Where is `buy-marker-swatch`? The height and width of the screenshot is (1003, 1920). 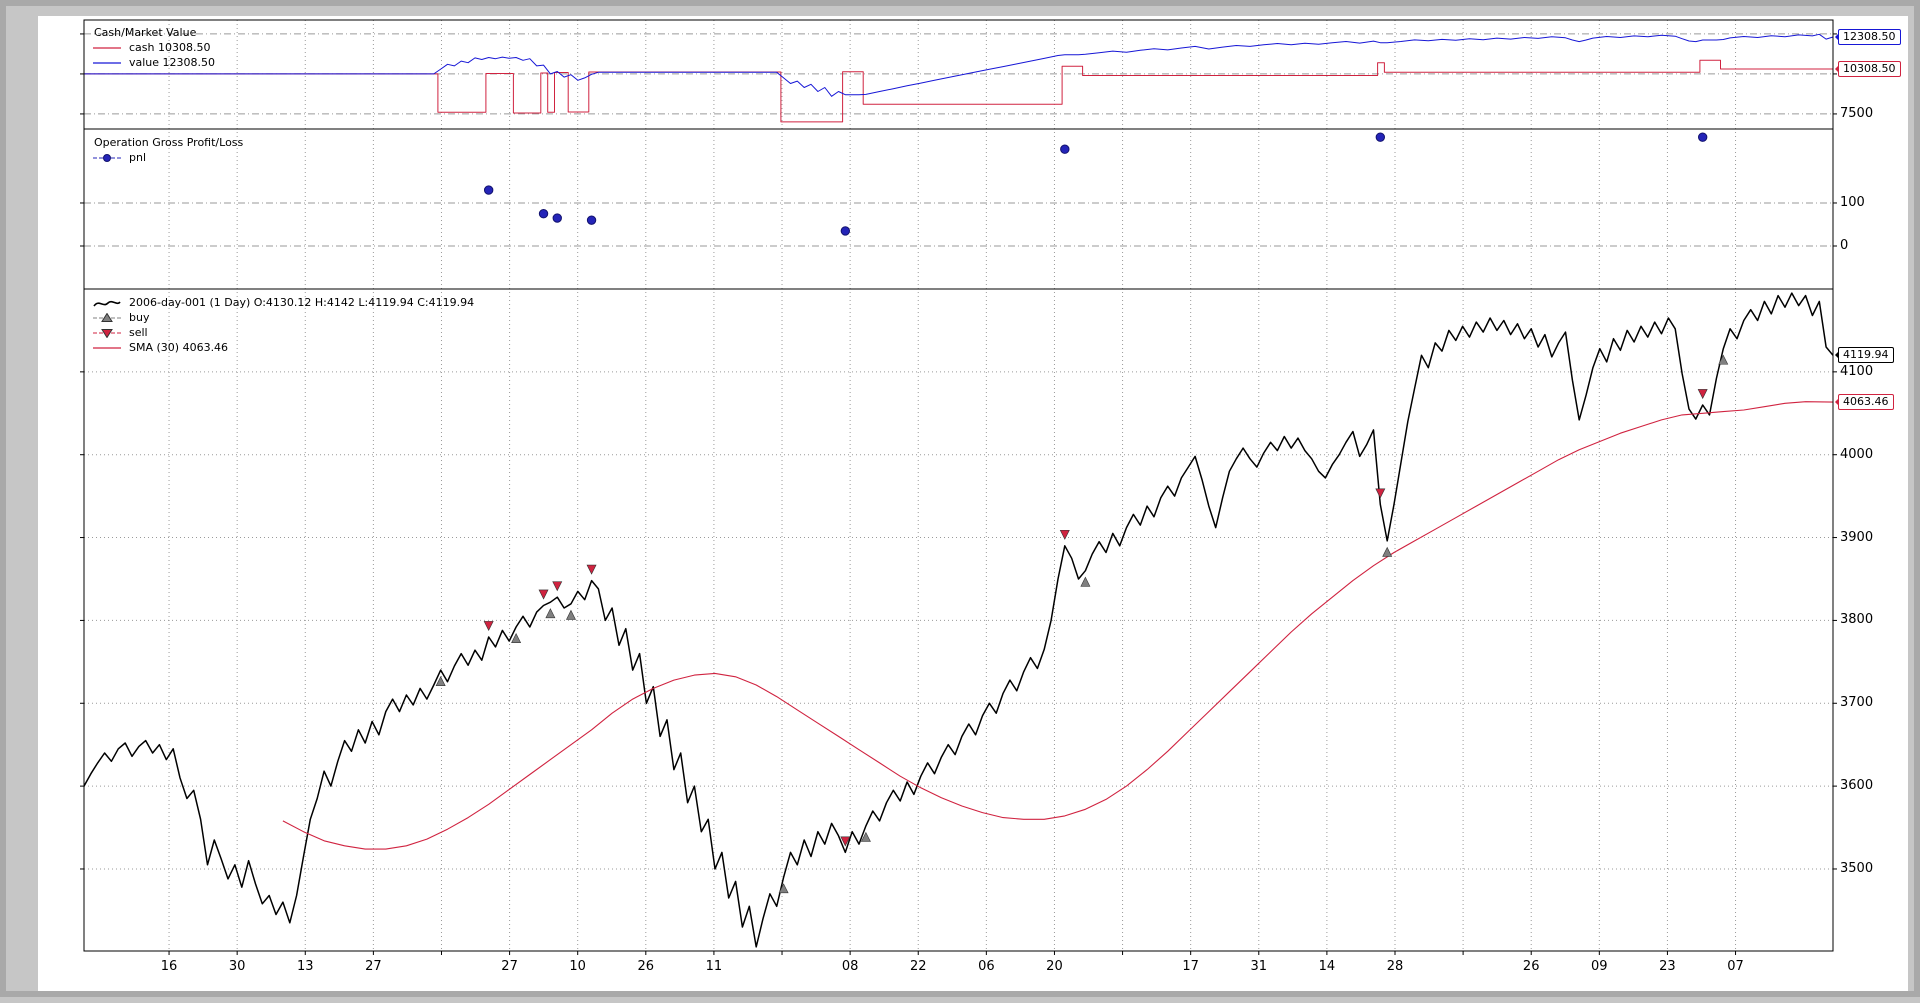
buy-marker-swatch is located at coordinates (107, 317).